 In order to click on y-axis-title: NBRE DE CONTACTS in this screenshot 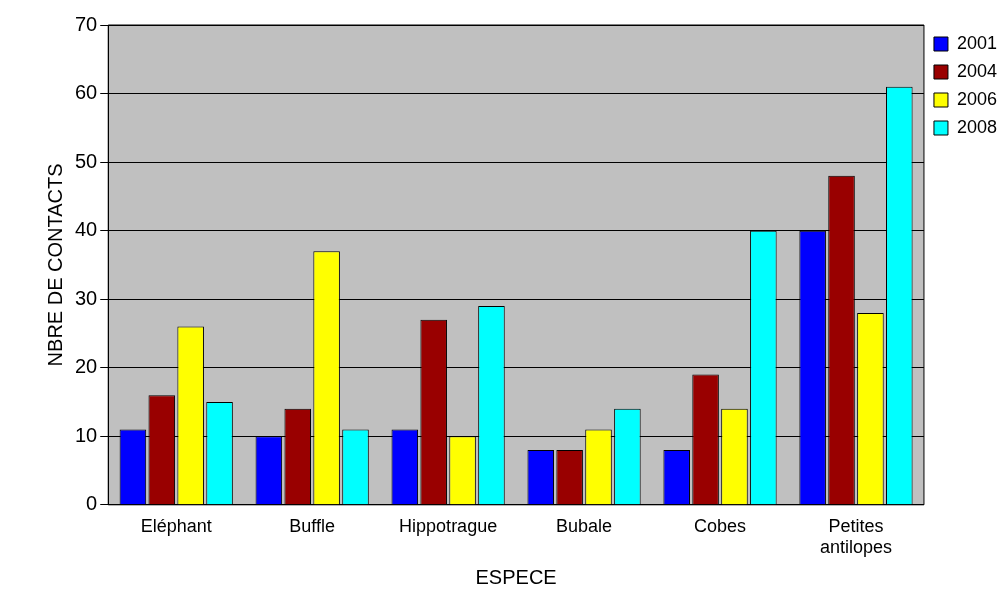, I will do `click(54, 265)`.